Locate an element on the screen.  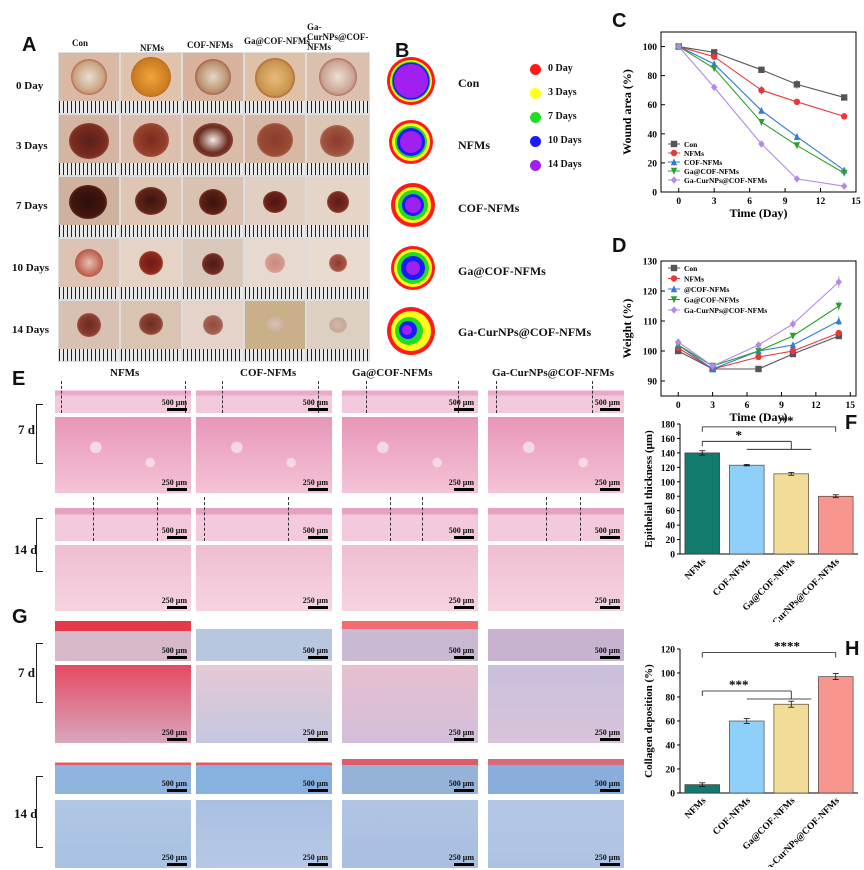
wound-trace-cof-nfms is located at coordinates (413, 205).